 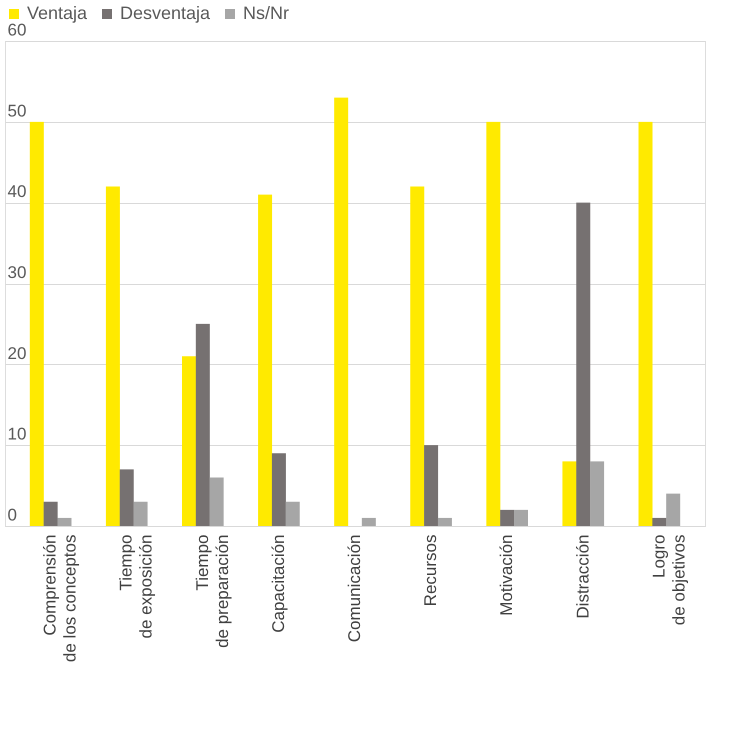 What do you see at coordinates (266, 13) in the screenshot?
I see `legend-label: Ns/Nr` at bounding box center [266, 13].